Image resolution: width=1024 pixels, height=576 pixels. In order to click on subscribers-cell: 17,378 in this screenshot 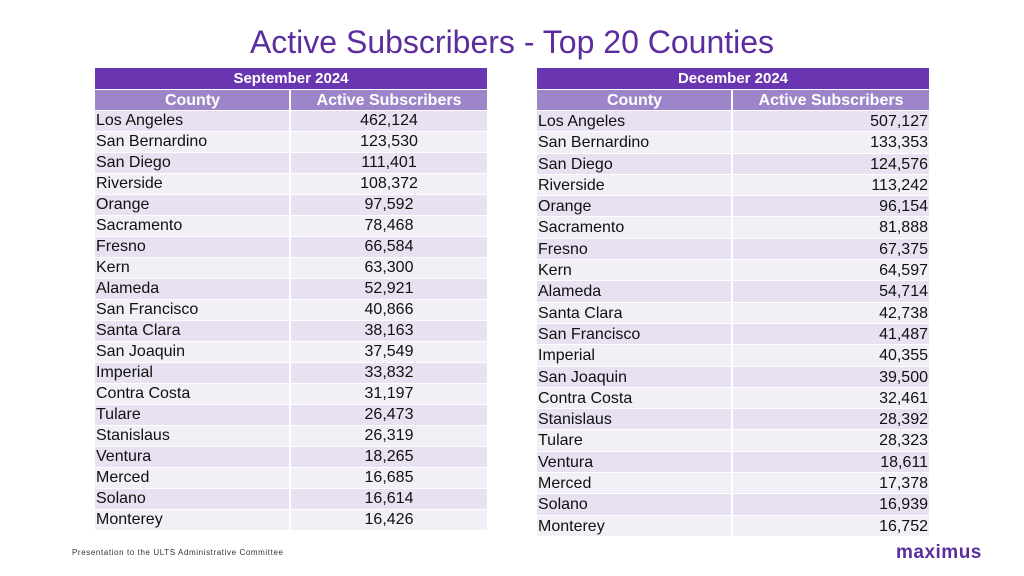, I will do `click(903, 484)`.